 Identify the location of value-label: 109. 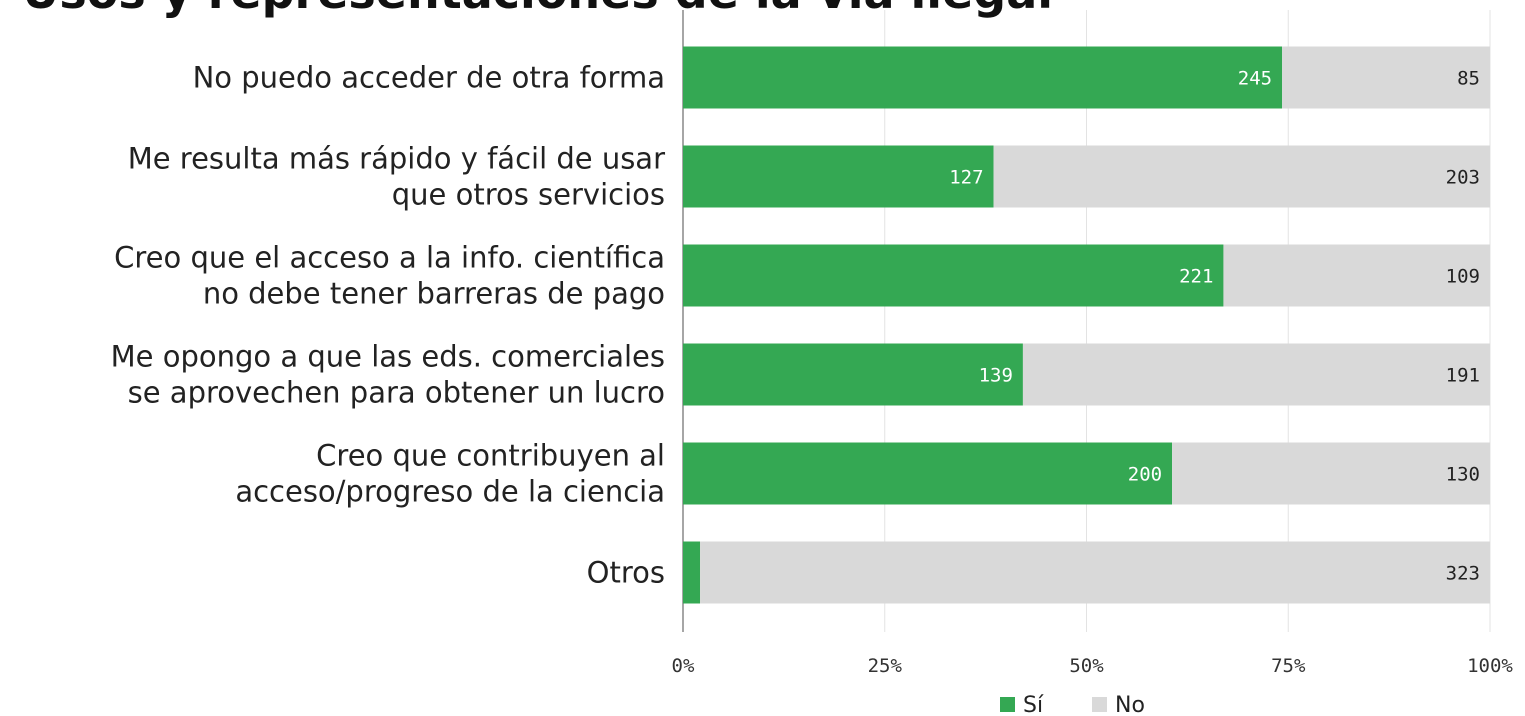
(1463, 277).